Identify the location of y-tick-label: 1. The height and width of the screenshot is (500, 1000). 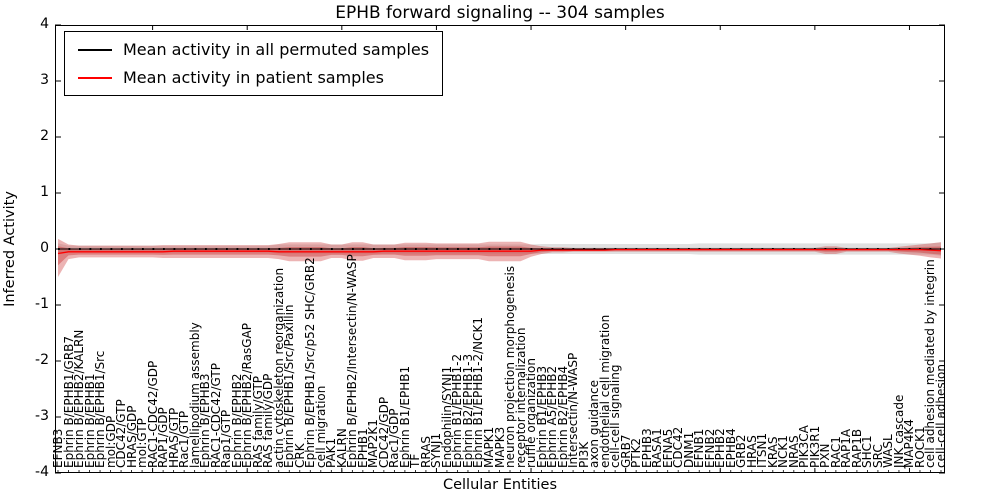
(44, 192).